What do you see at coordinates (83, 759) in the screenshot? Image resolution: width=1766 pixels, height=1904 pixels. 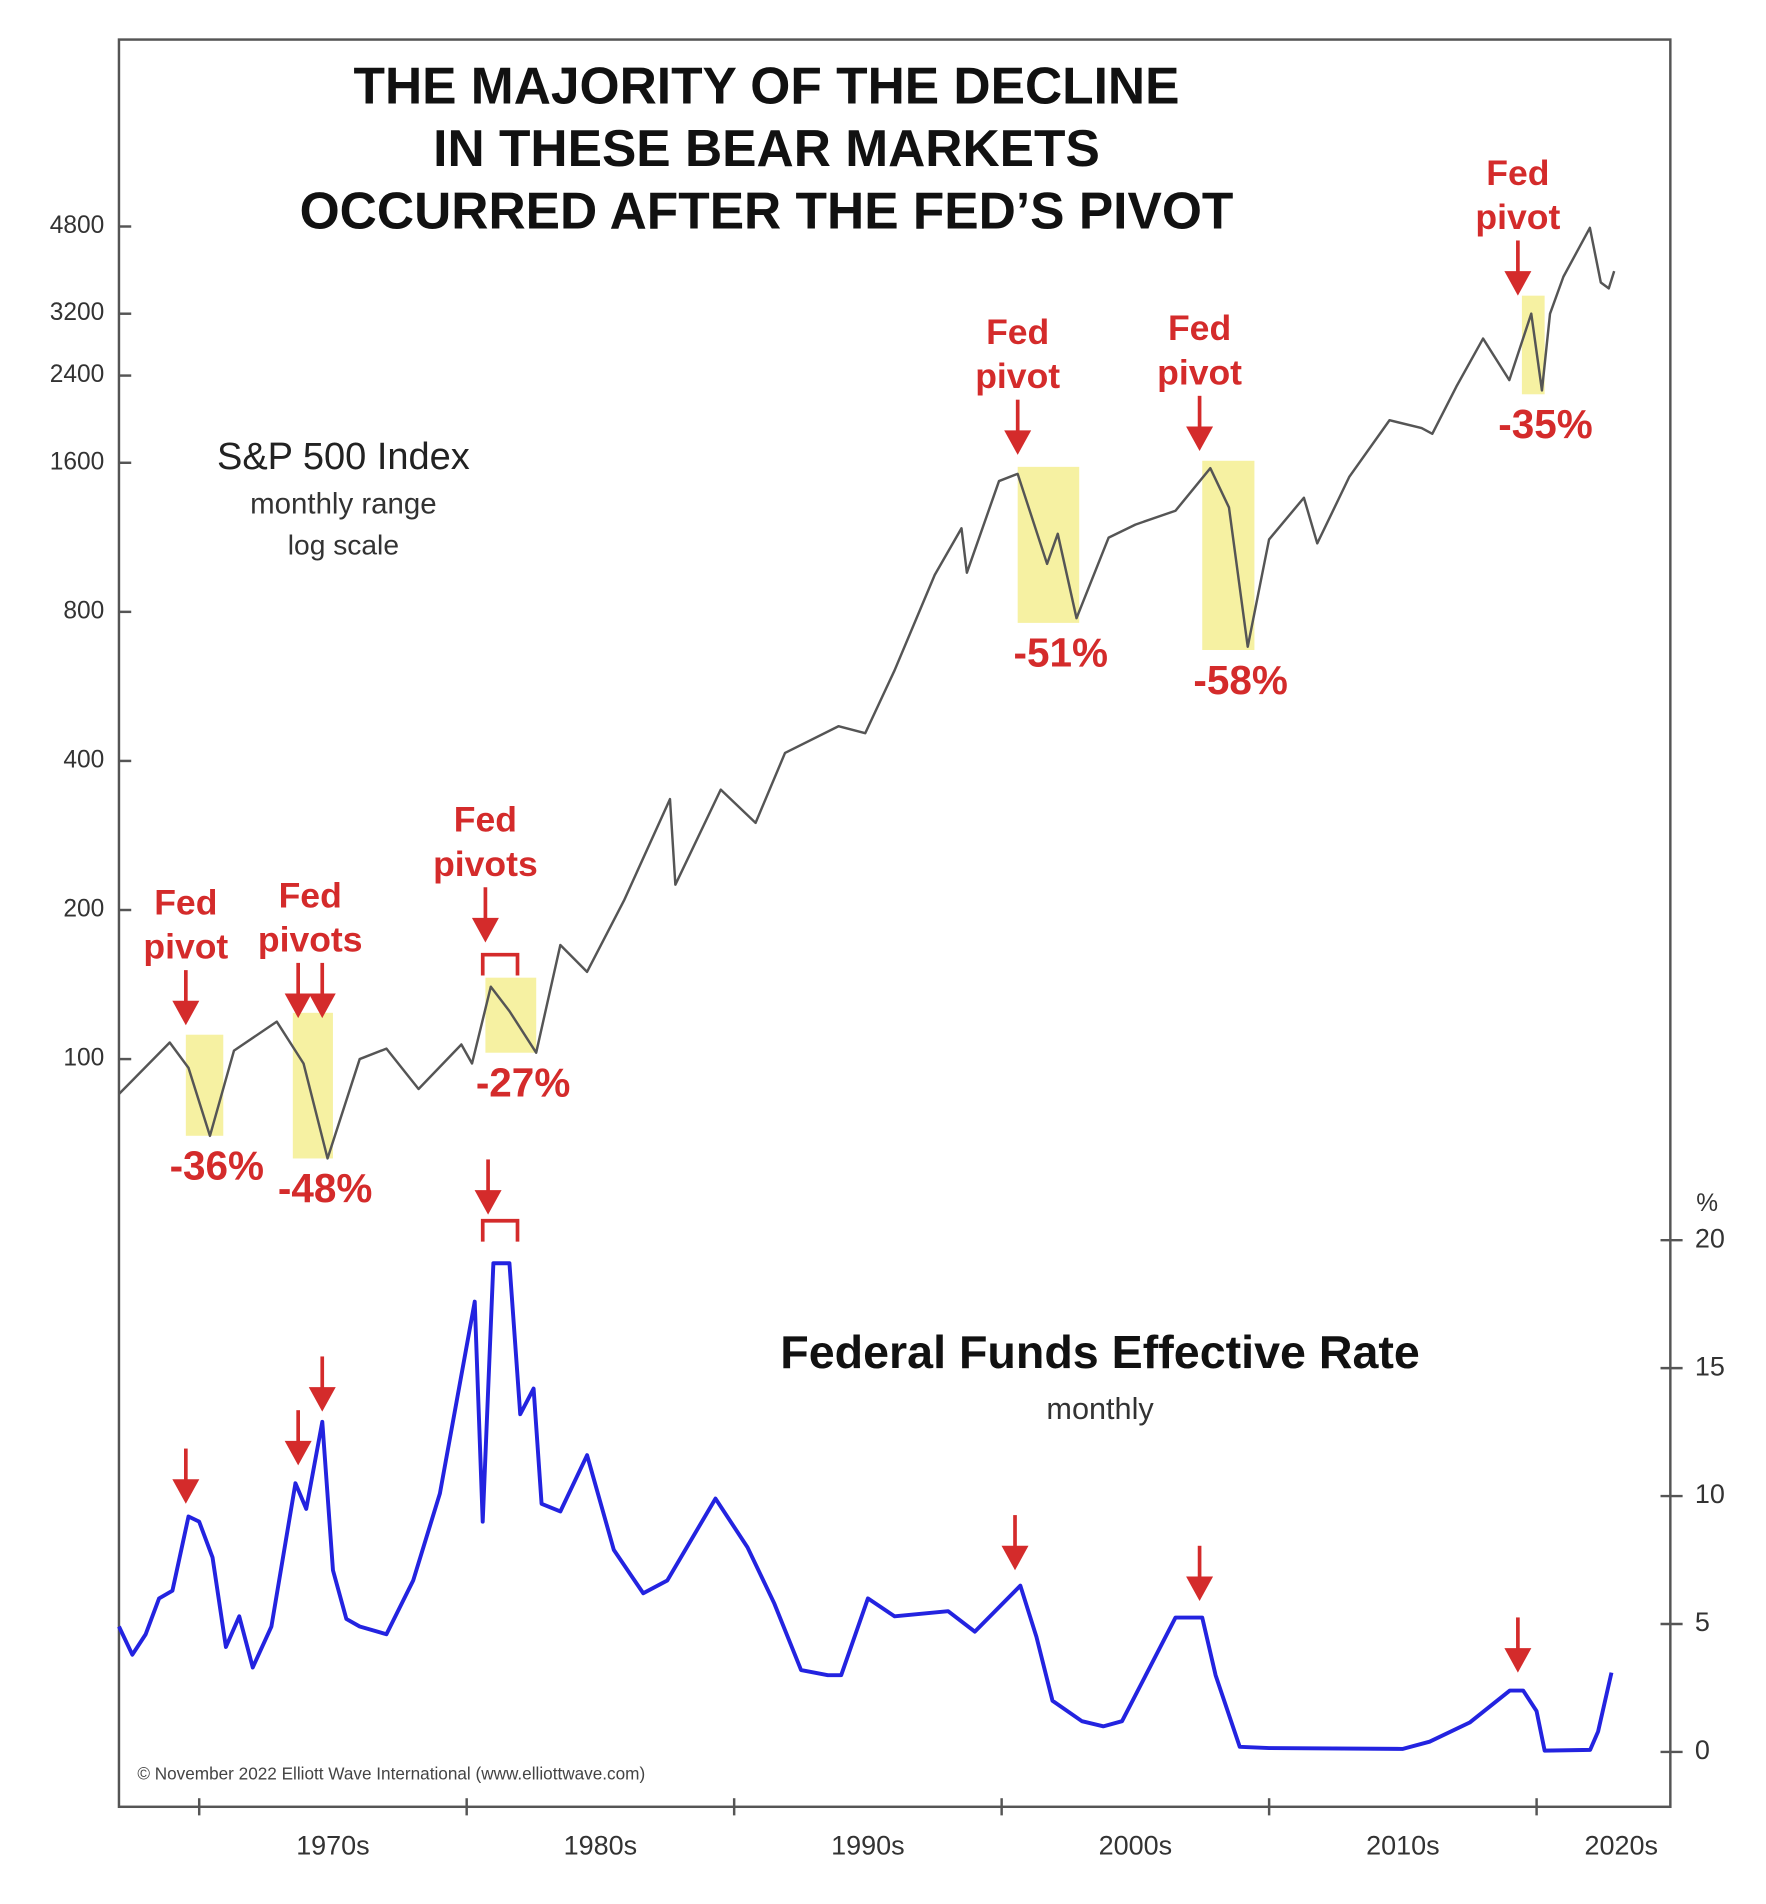 I see `y-tick-label: 400` at bounding box center [83, 759].